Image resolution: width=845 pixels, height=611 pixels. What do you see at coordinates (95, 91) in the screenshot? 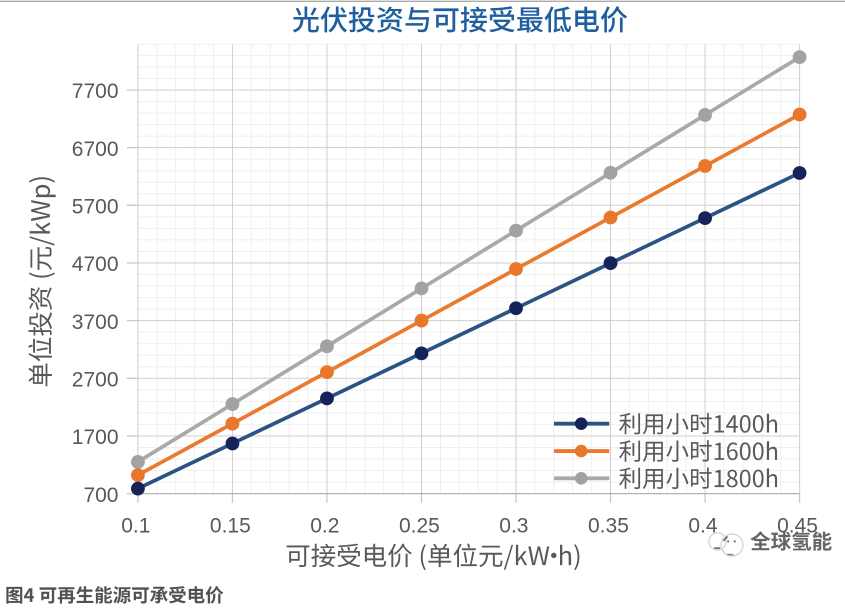
I see `svg-text: 7700` at bounding box center [95, 91].